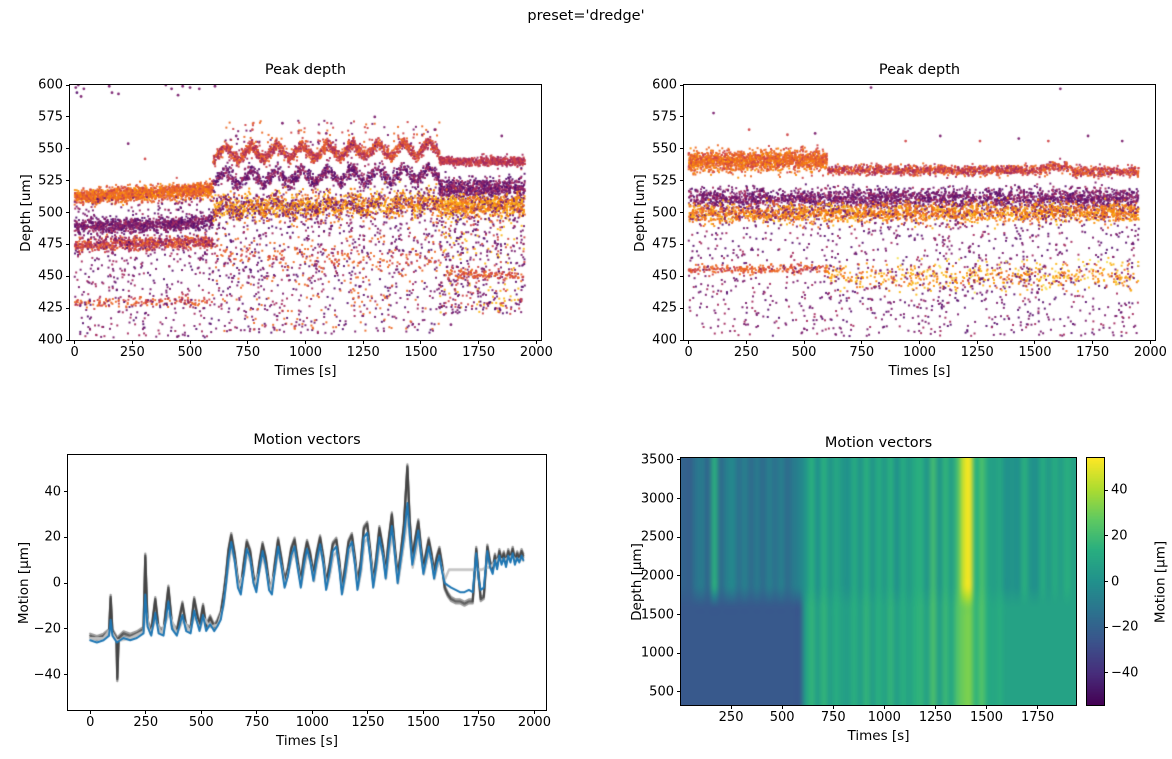 This screenshot has width=1172, height=759. I want to click on y-tick-label: 400, so click(664, 340).